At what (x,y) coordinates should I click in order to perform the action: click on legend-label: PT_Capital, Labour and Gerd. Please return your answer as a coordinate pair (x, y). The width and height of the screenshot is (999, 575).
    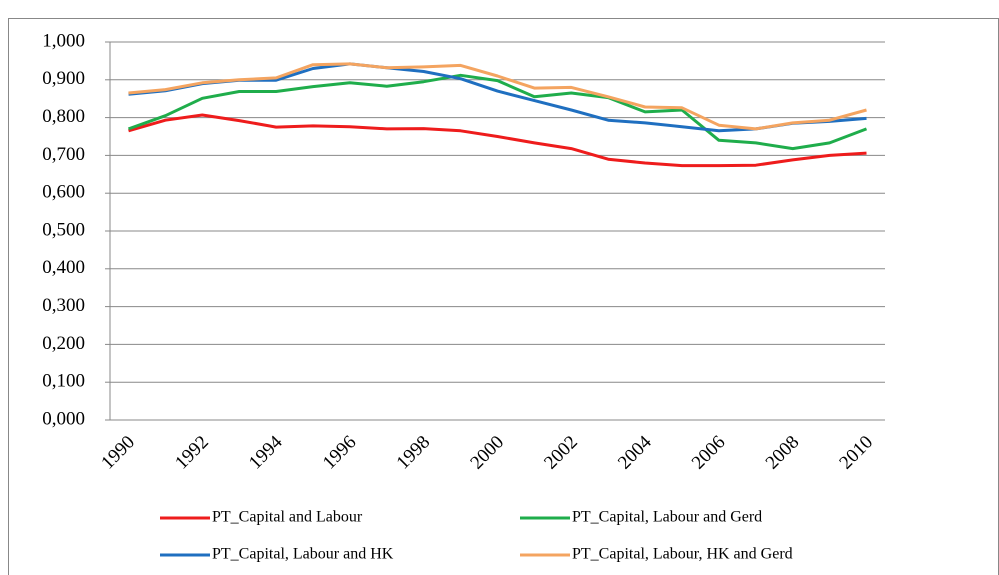
    Looking at the image, I should click on (667, 517).